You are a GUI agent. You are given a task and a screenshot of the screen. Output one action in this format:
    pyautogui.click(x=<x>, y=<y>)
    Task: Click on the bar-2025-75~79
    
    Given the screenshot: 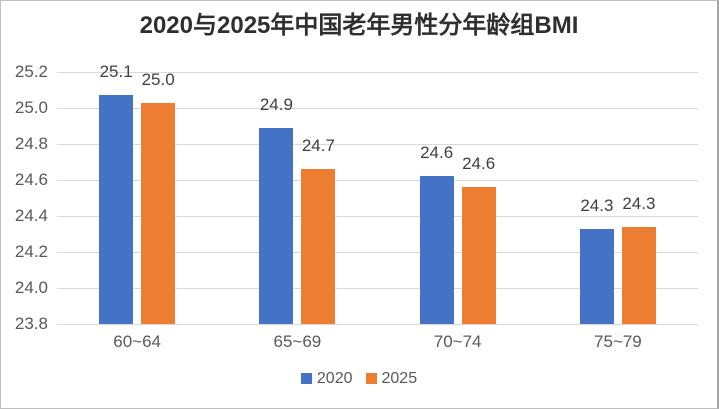 What is the action you would take?
    pyautogui.click(x=638, y=275)
    